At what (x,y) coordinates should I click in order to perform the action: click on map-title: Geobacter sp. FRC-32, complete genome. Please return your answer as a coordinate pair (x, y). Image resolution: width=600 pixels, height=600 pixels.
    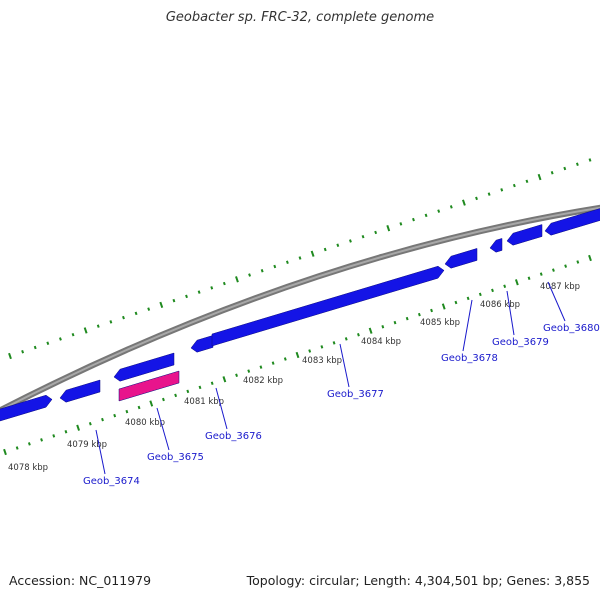
    Looking at the image, I should click on (300, 17).